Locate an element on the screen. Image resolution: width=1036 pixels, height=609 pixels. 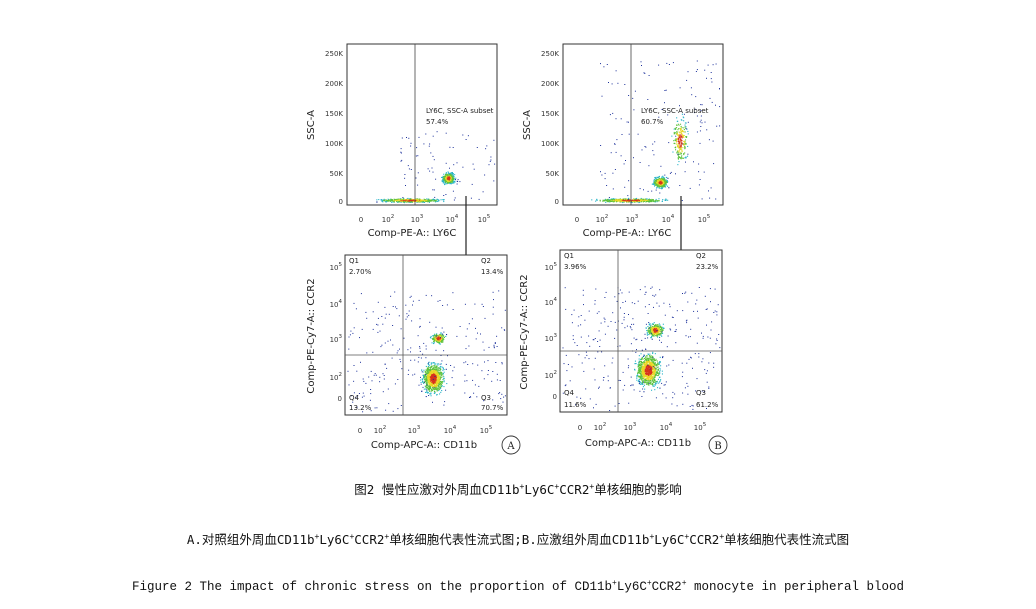
y-tick: 104 is located at coordinates (336, 304).